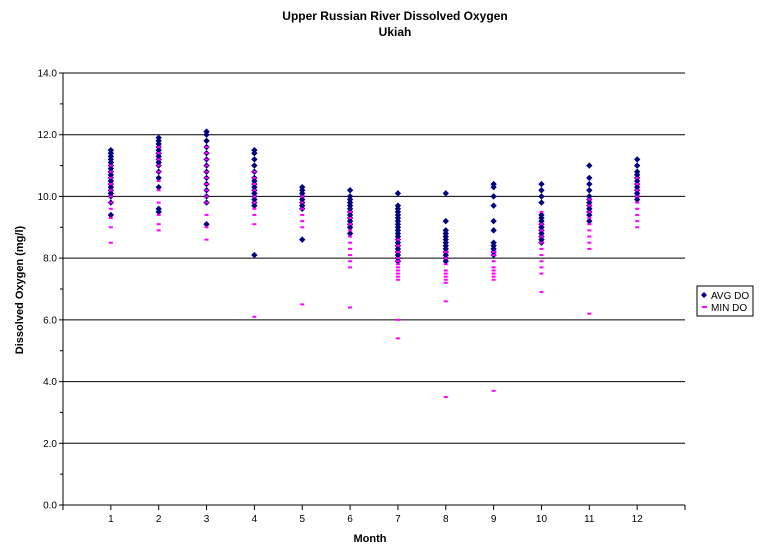 The height and width of the screenshot is (548, 761). I want to click on x-tick-label: 7, so click(398, 519).